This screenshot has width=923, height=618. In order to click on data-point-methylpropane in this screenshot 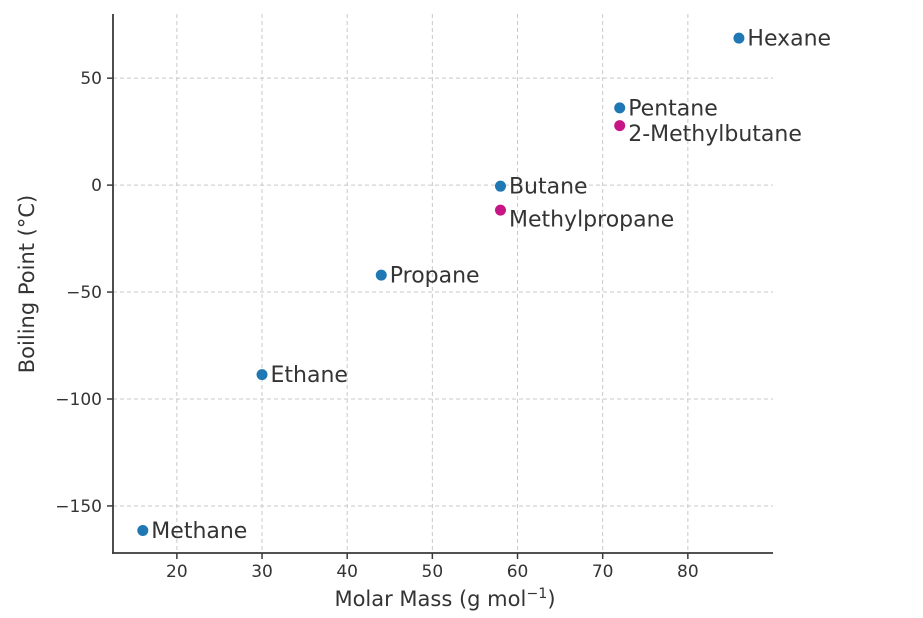, I will do `click(500, 210)`.